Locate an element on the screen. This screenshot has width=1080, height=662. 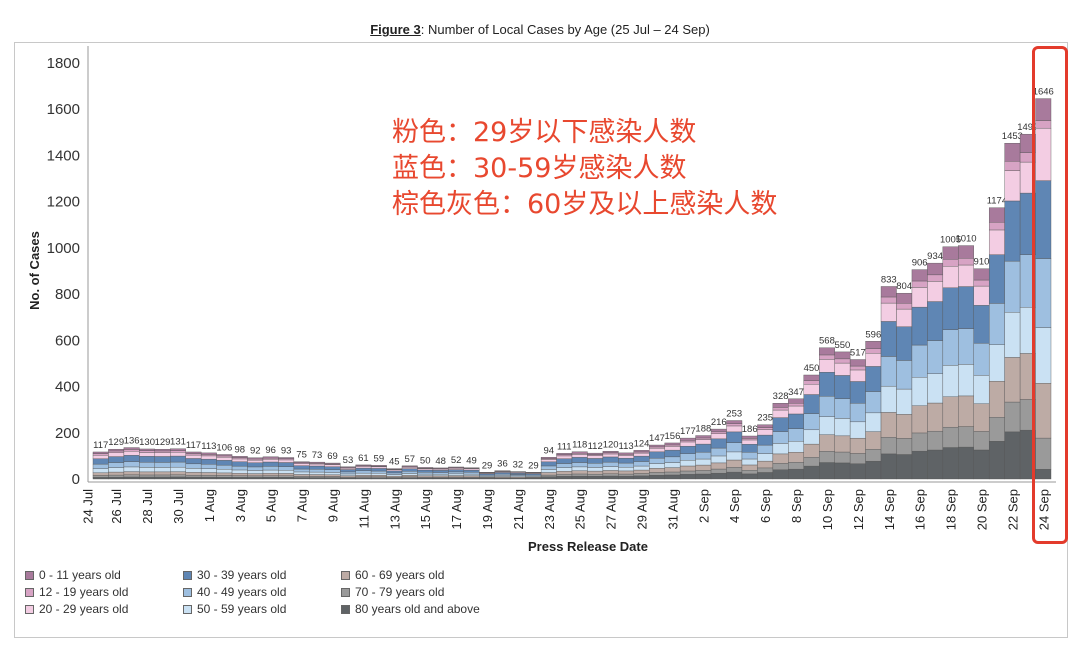
bar-total-label: 117 is located at coordinates (100, 445).